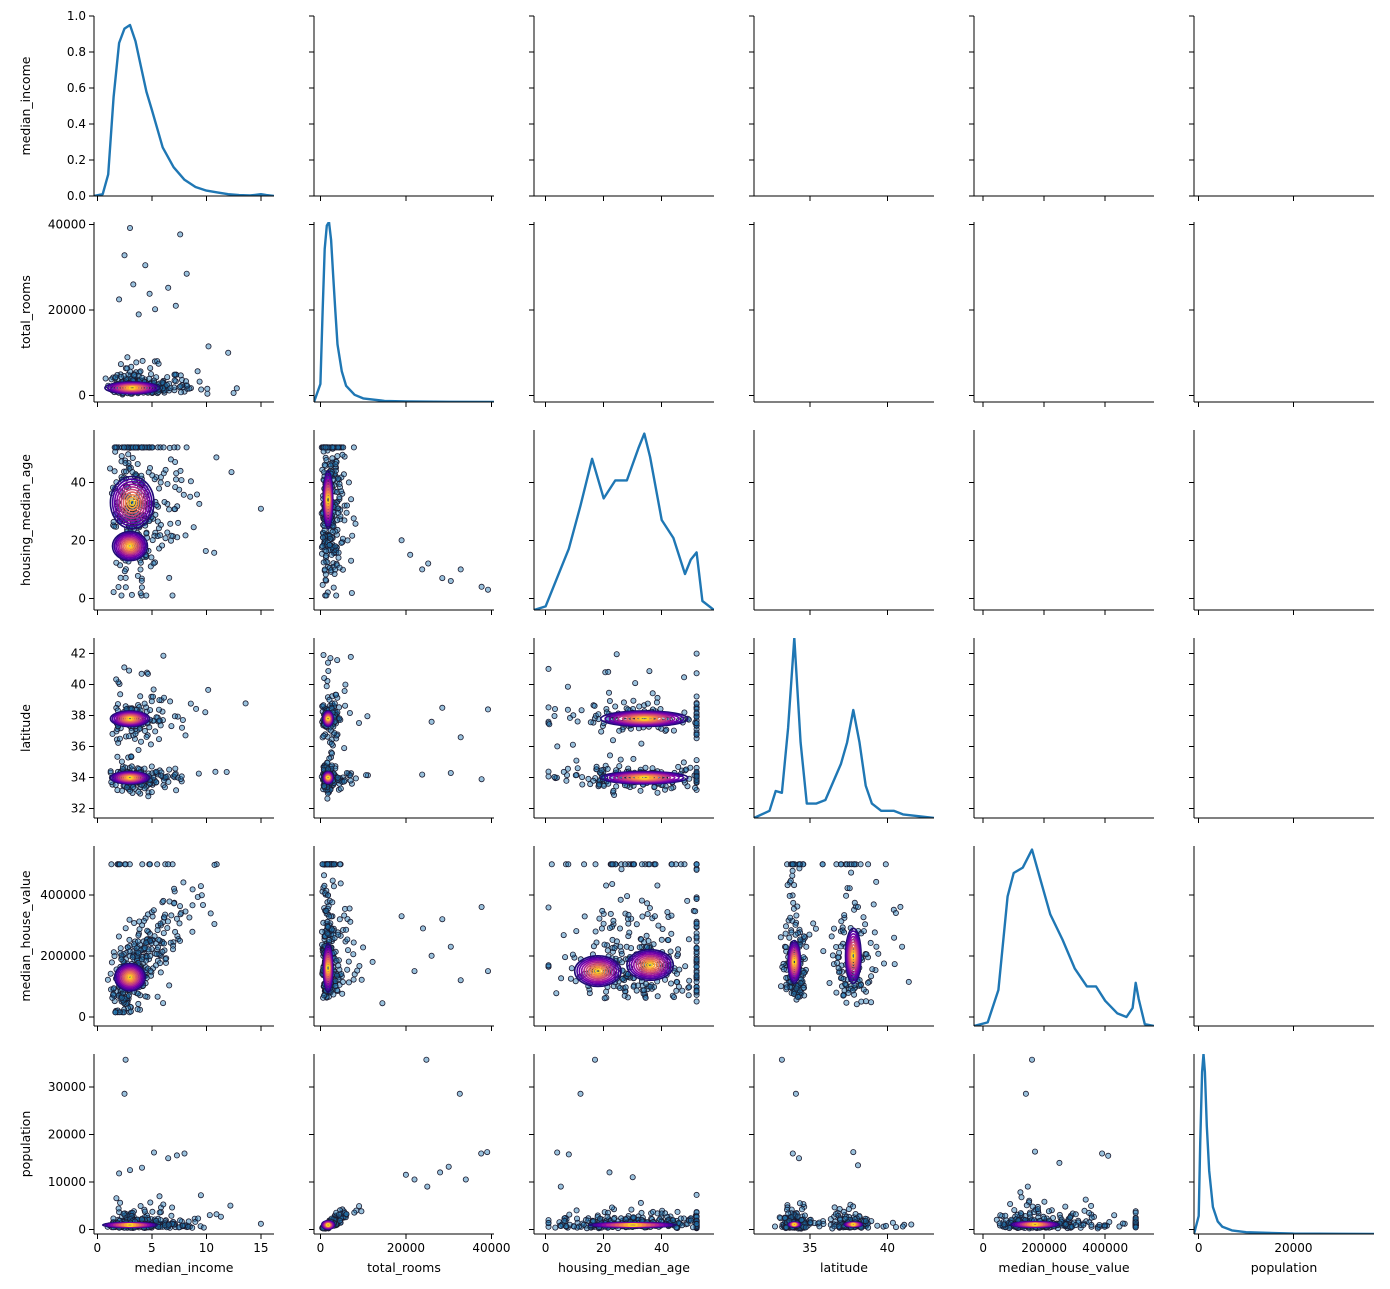  What do you see at coordinates (184, 1267) in the screenshot?
I see `x-axis-label: median_income` at bounding box center [184, 1267].